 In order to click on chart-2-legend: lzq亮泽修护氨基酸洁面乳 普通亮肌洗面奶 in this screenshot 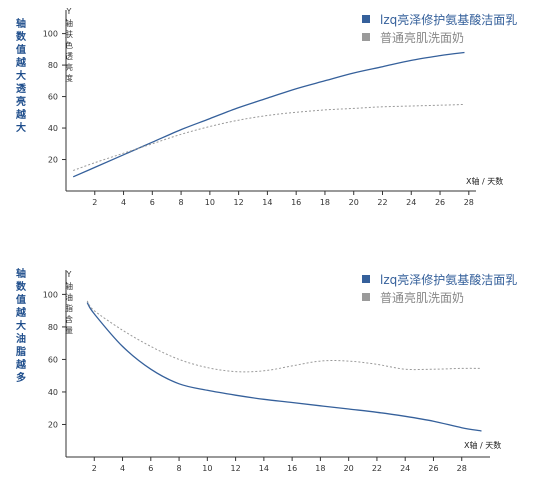, I will do `click(439, 288)`.